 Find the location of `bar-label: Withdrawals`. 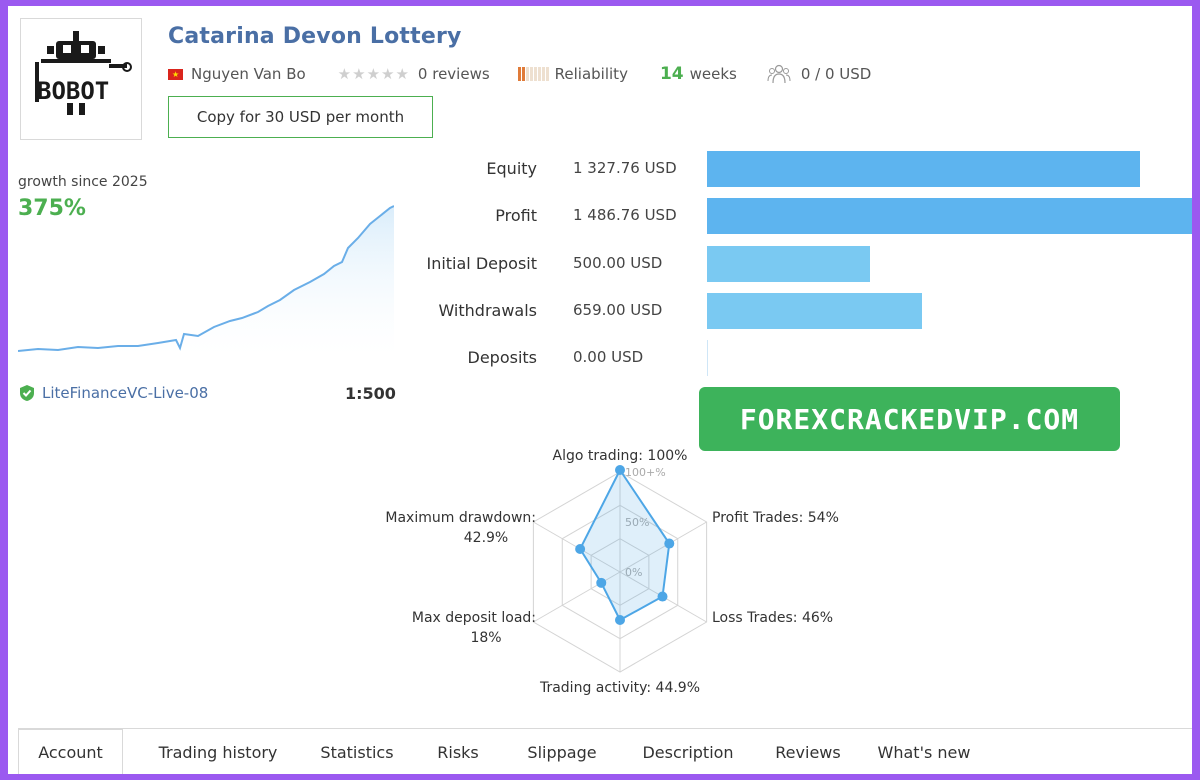

bar-label: Withdrawals is located at coordinates (487, 310).